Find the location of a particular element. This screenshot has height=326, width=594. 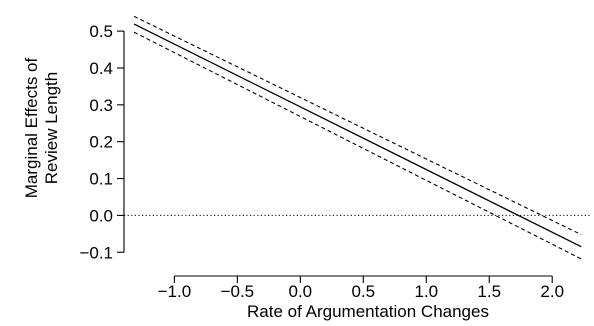

x-tick-label: 2.0 is located at coordinates (552, 291).